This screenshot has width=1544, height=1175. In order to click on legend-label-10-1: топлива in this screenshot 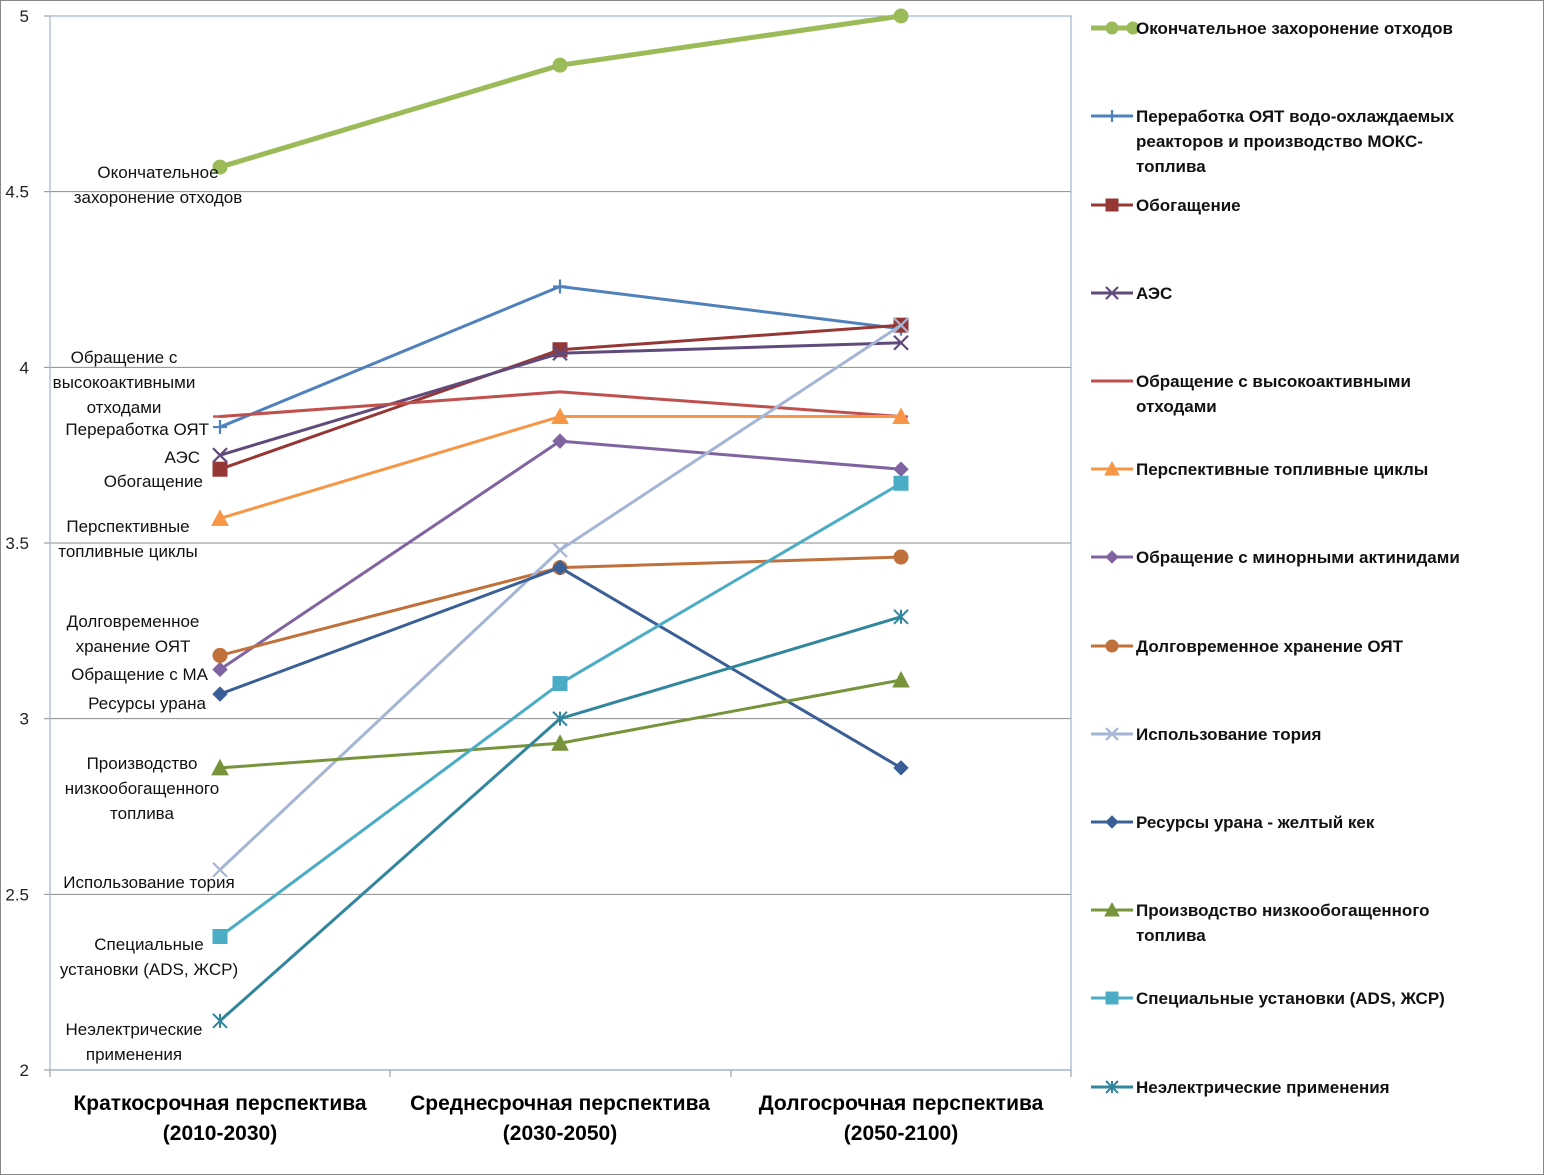, I will do `click(1171, 935)`.